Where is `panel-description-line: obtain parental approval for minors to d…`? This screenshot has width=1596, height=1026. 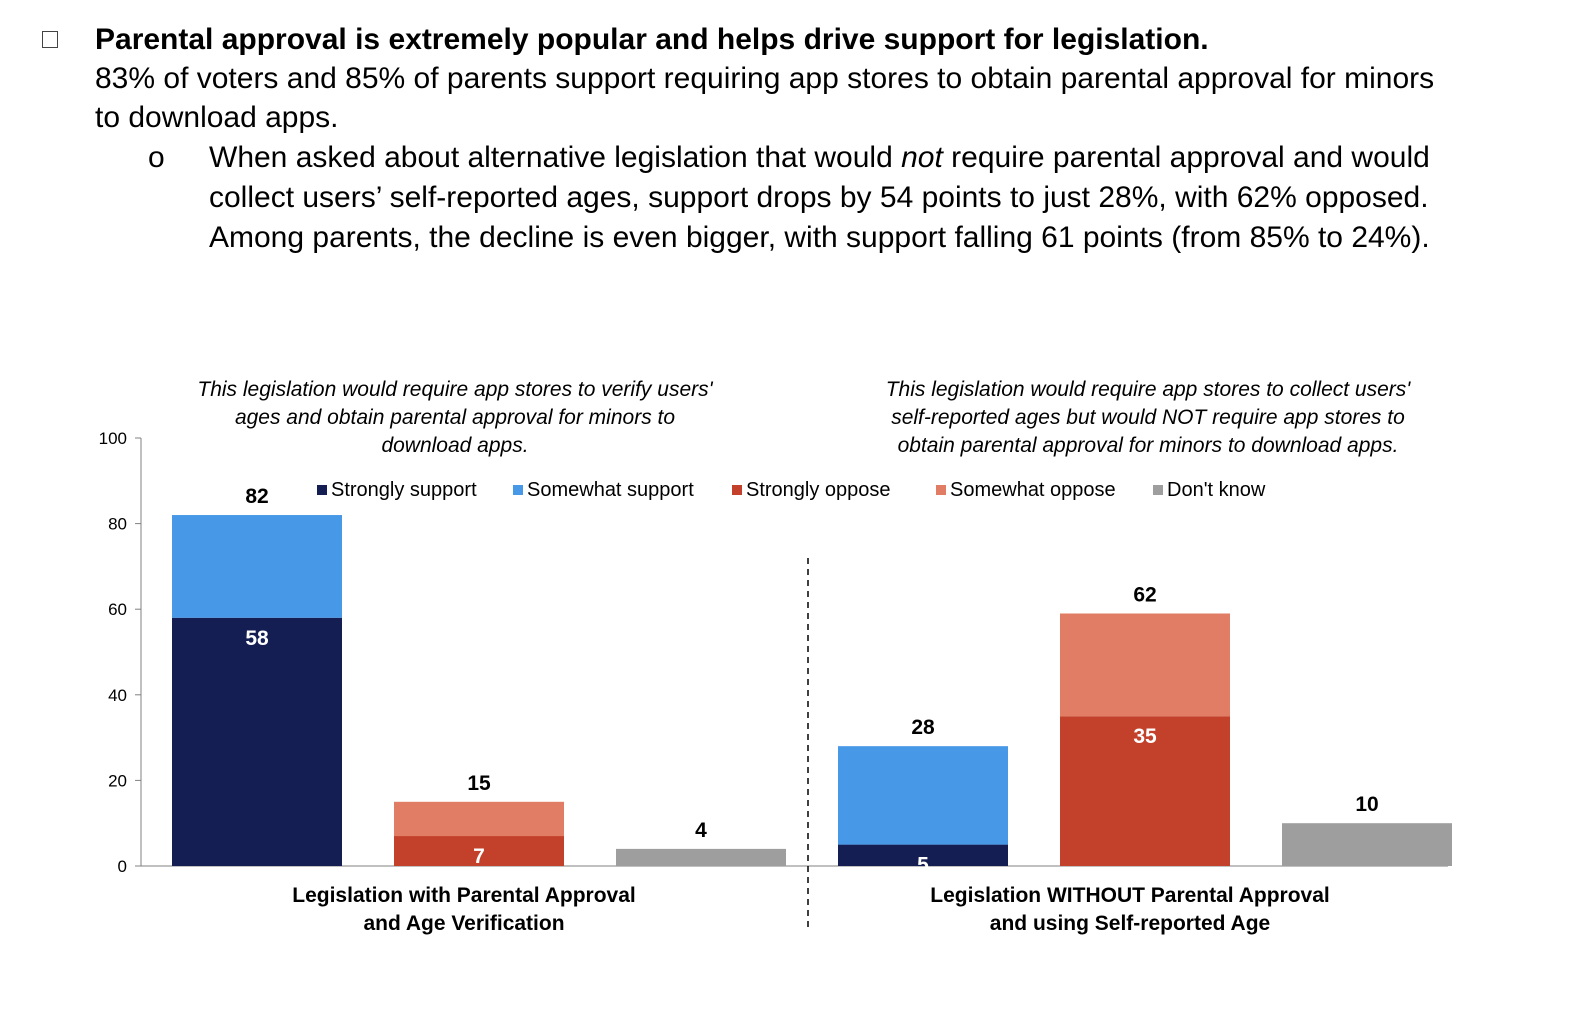 panel-description-line: obtain parental approval for minors to d… is located at coordinates (1148, 445).